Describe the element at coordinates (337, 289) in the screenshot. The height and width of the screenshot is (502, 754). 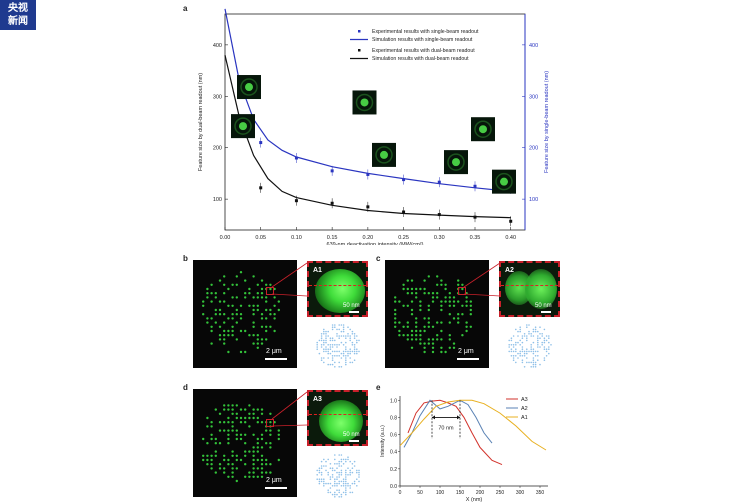
I see `zoom-inset-a1: A1 50 nm` at that location.